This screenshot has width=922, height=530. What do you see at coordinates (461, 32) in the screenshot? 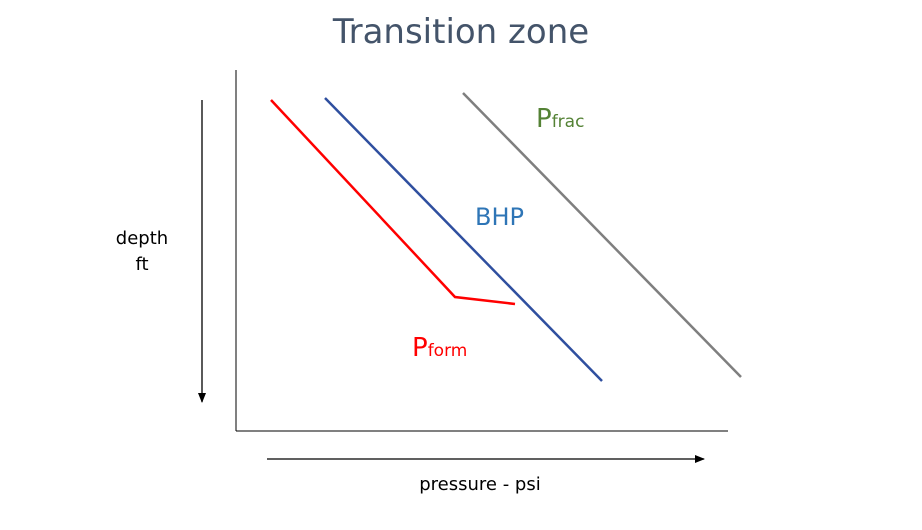
I see `diagram-title: Transition zone` at bounding box center [461, 32].